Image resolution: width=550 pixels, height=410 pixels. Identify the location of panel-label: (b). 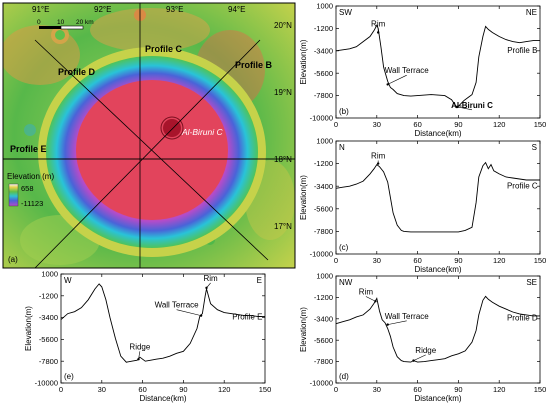
(344, 111).